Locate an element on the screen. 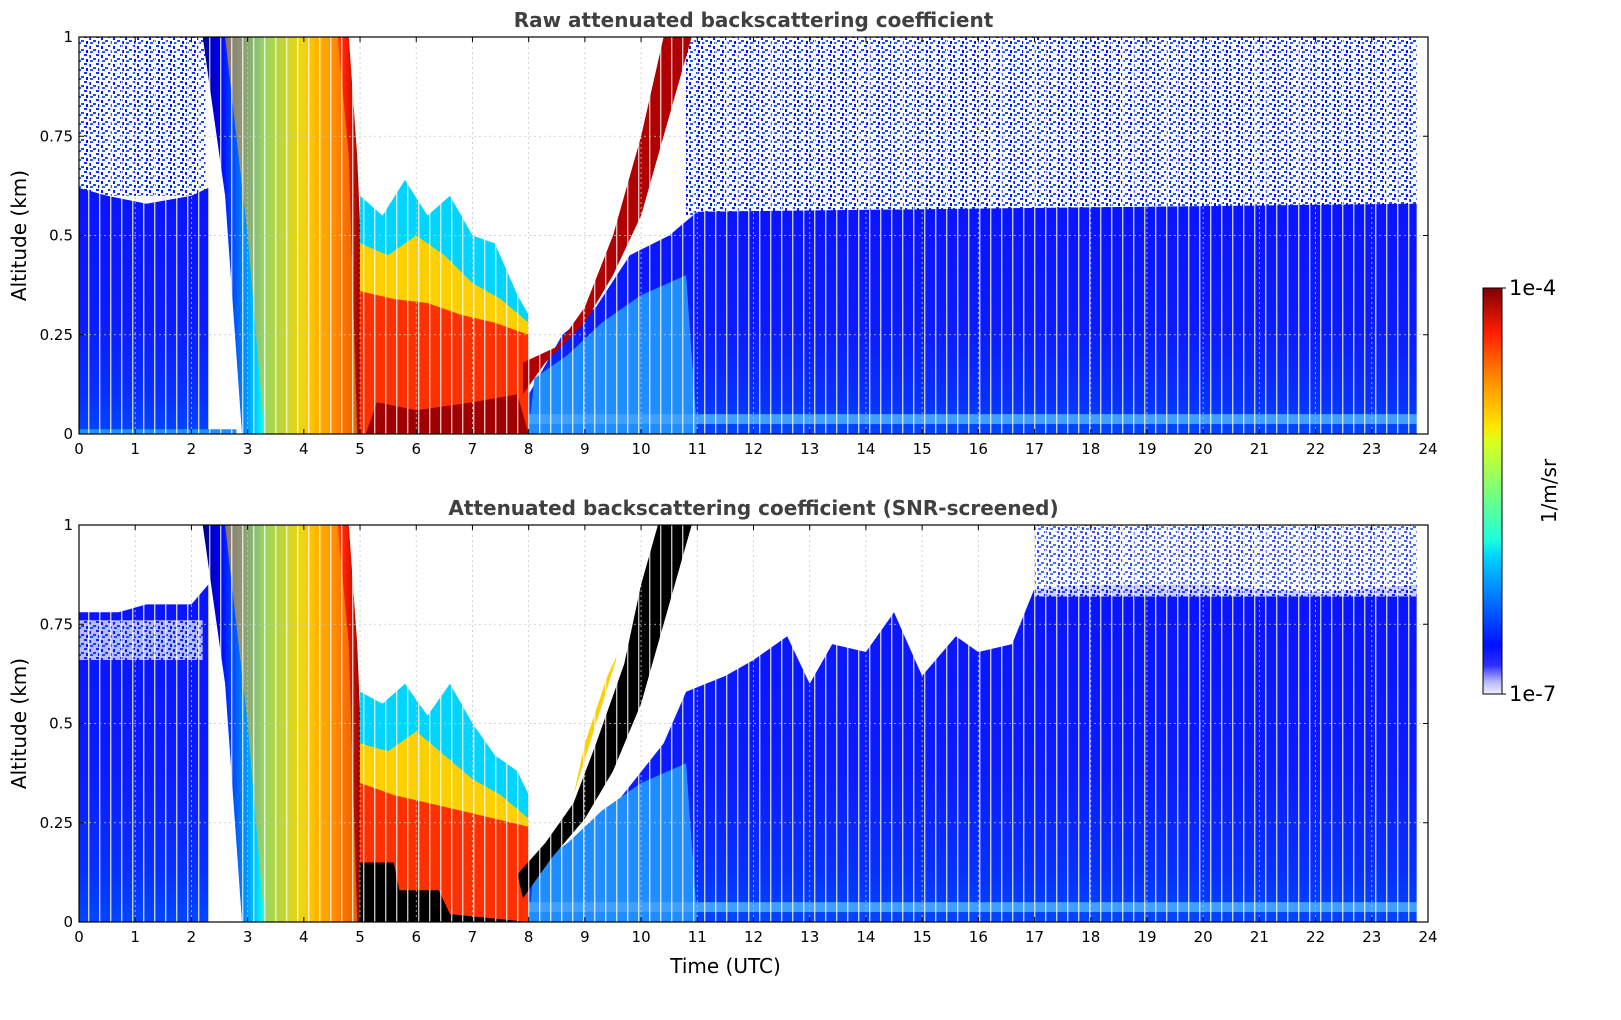 Image resolution: width=1621 pixels, height=1020 pixels. colorbar-max-label: 1e-4 is located at coordinates (1532, 288).